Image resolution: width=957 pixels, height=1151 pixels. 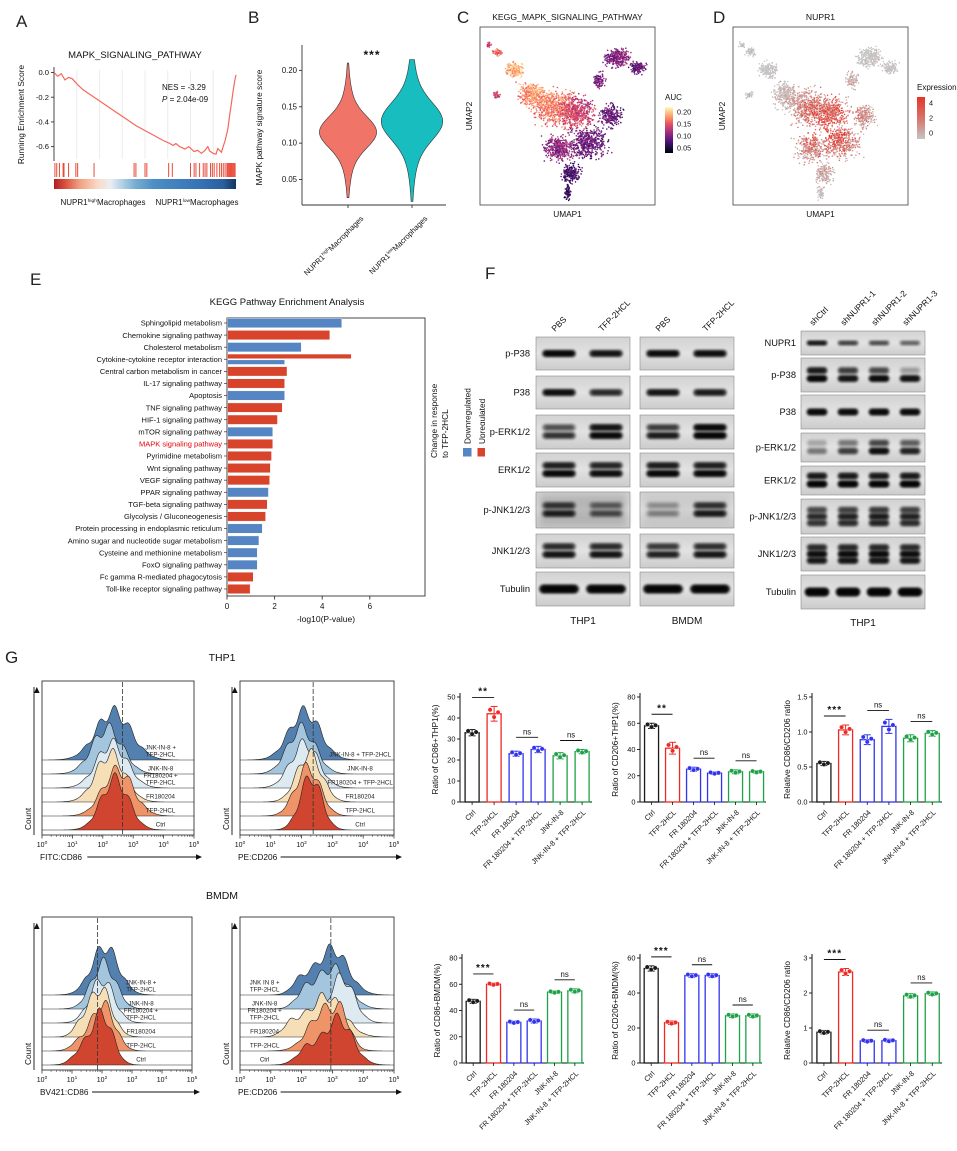 I want to click on svg-text: 0.0, so click(x=43, y=72).